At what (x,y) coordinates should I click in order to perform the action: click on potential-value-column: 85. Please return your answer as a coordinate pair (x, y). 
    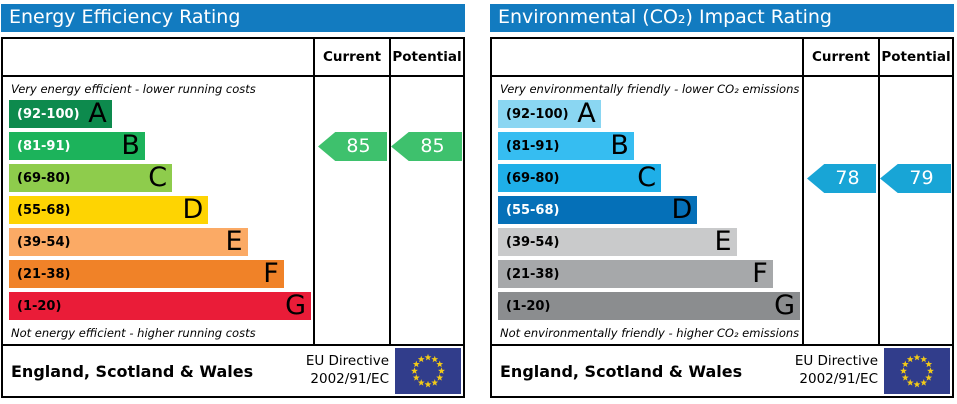
    Looking at the image, I should click on (426, 210).